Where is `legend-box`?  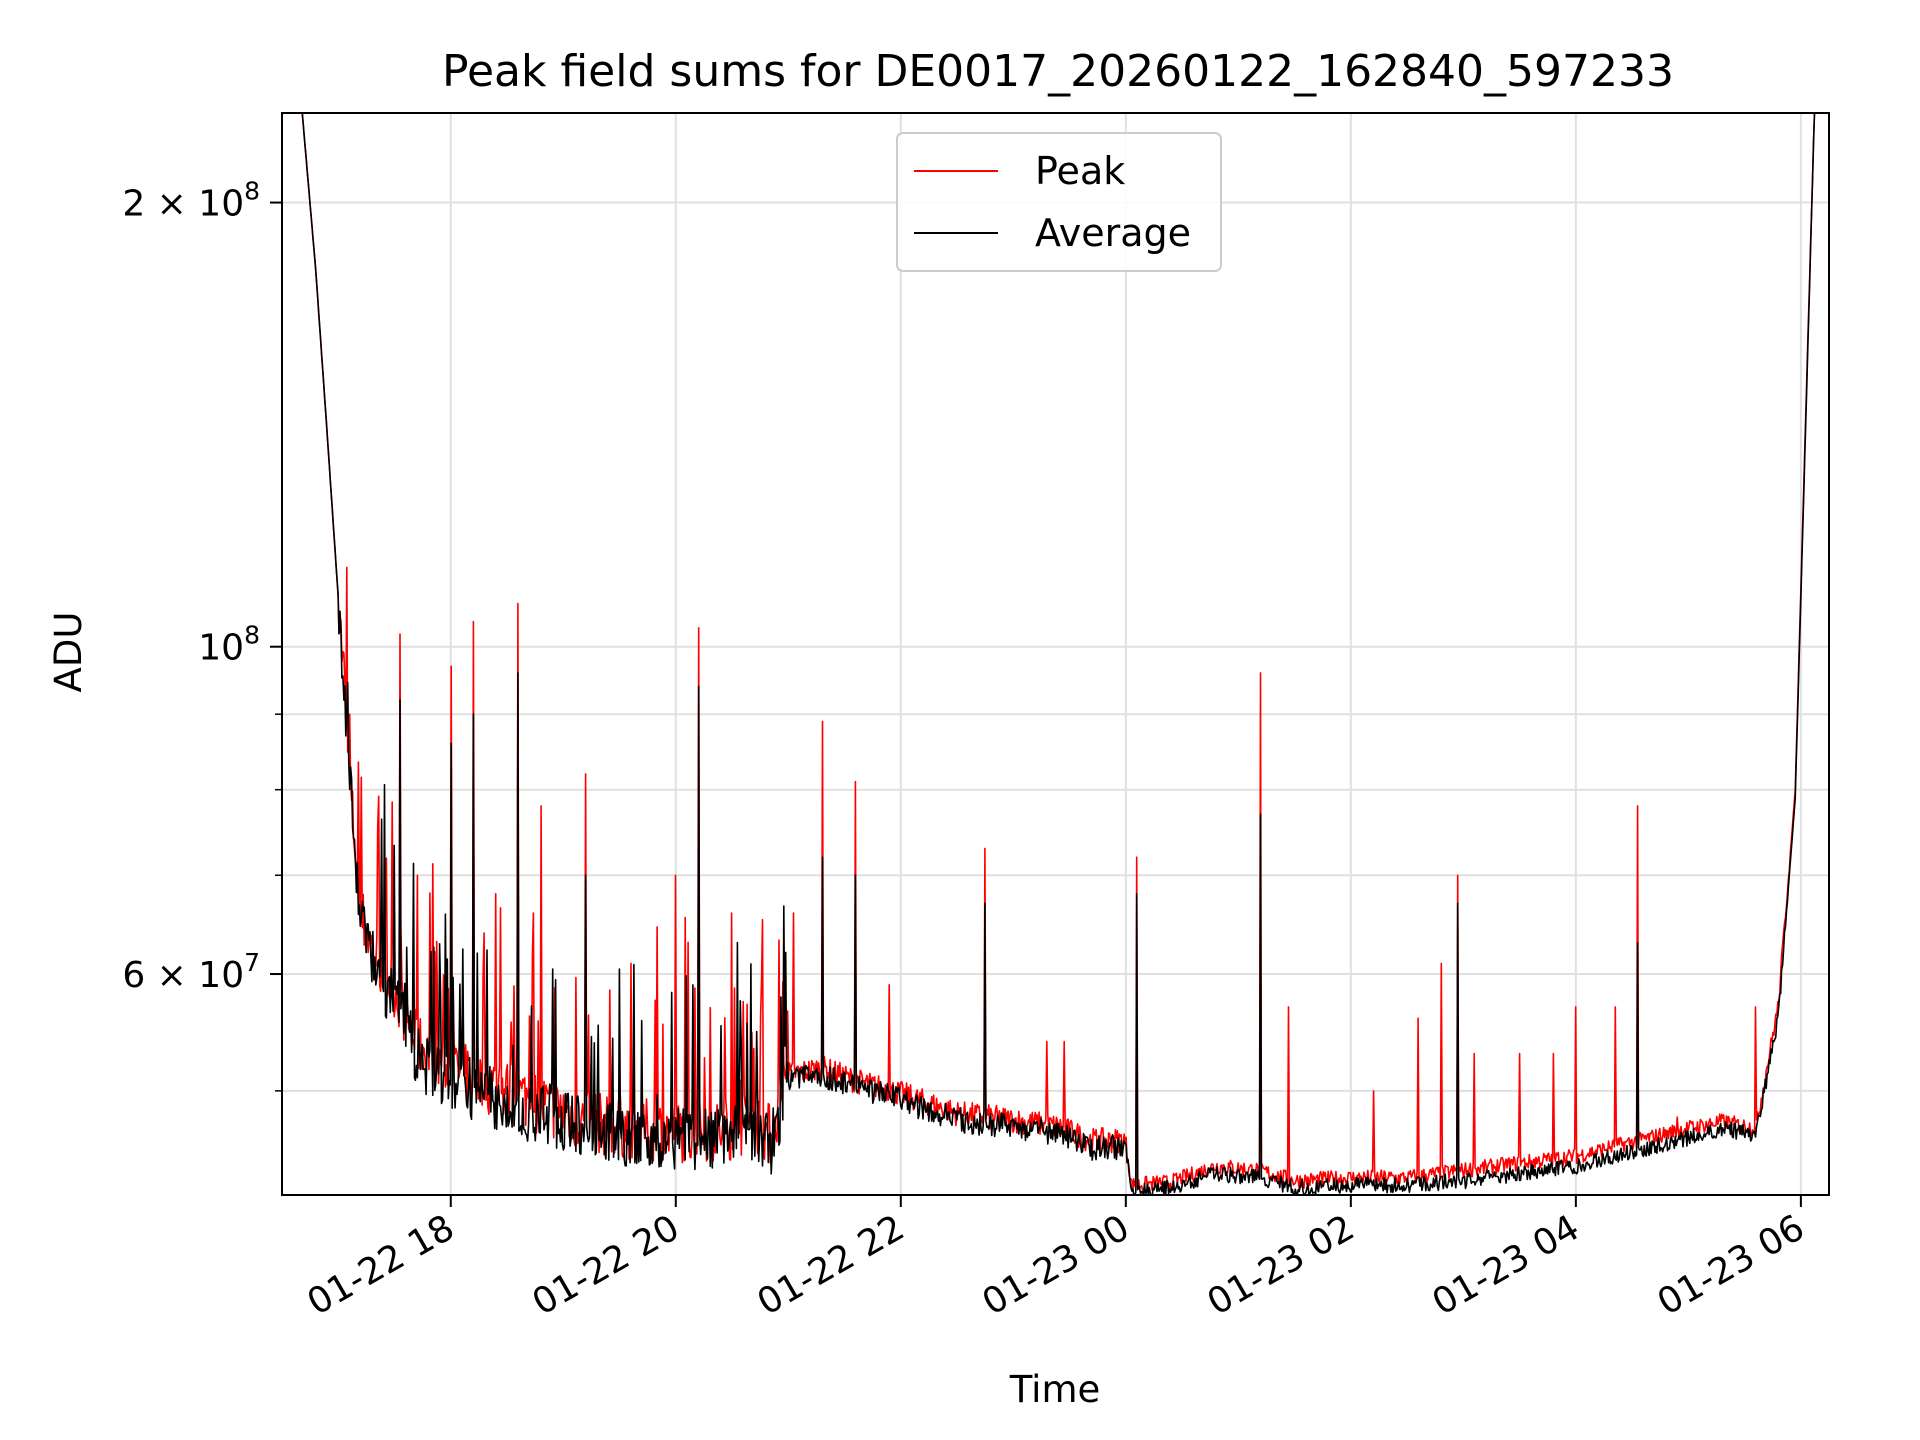 legend-box is located at coordinates (1059, 202).